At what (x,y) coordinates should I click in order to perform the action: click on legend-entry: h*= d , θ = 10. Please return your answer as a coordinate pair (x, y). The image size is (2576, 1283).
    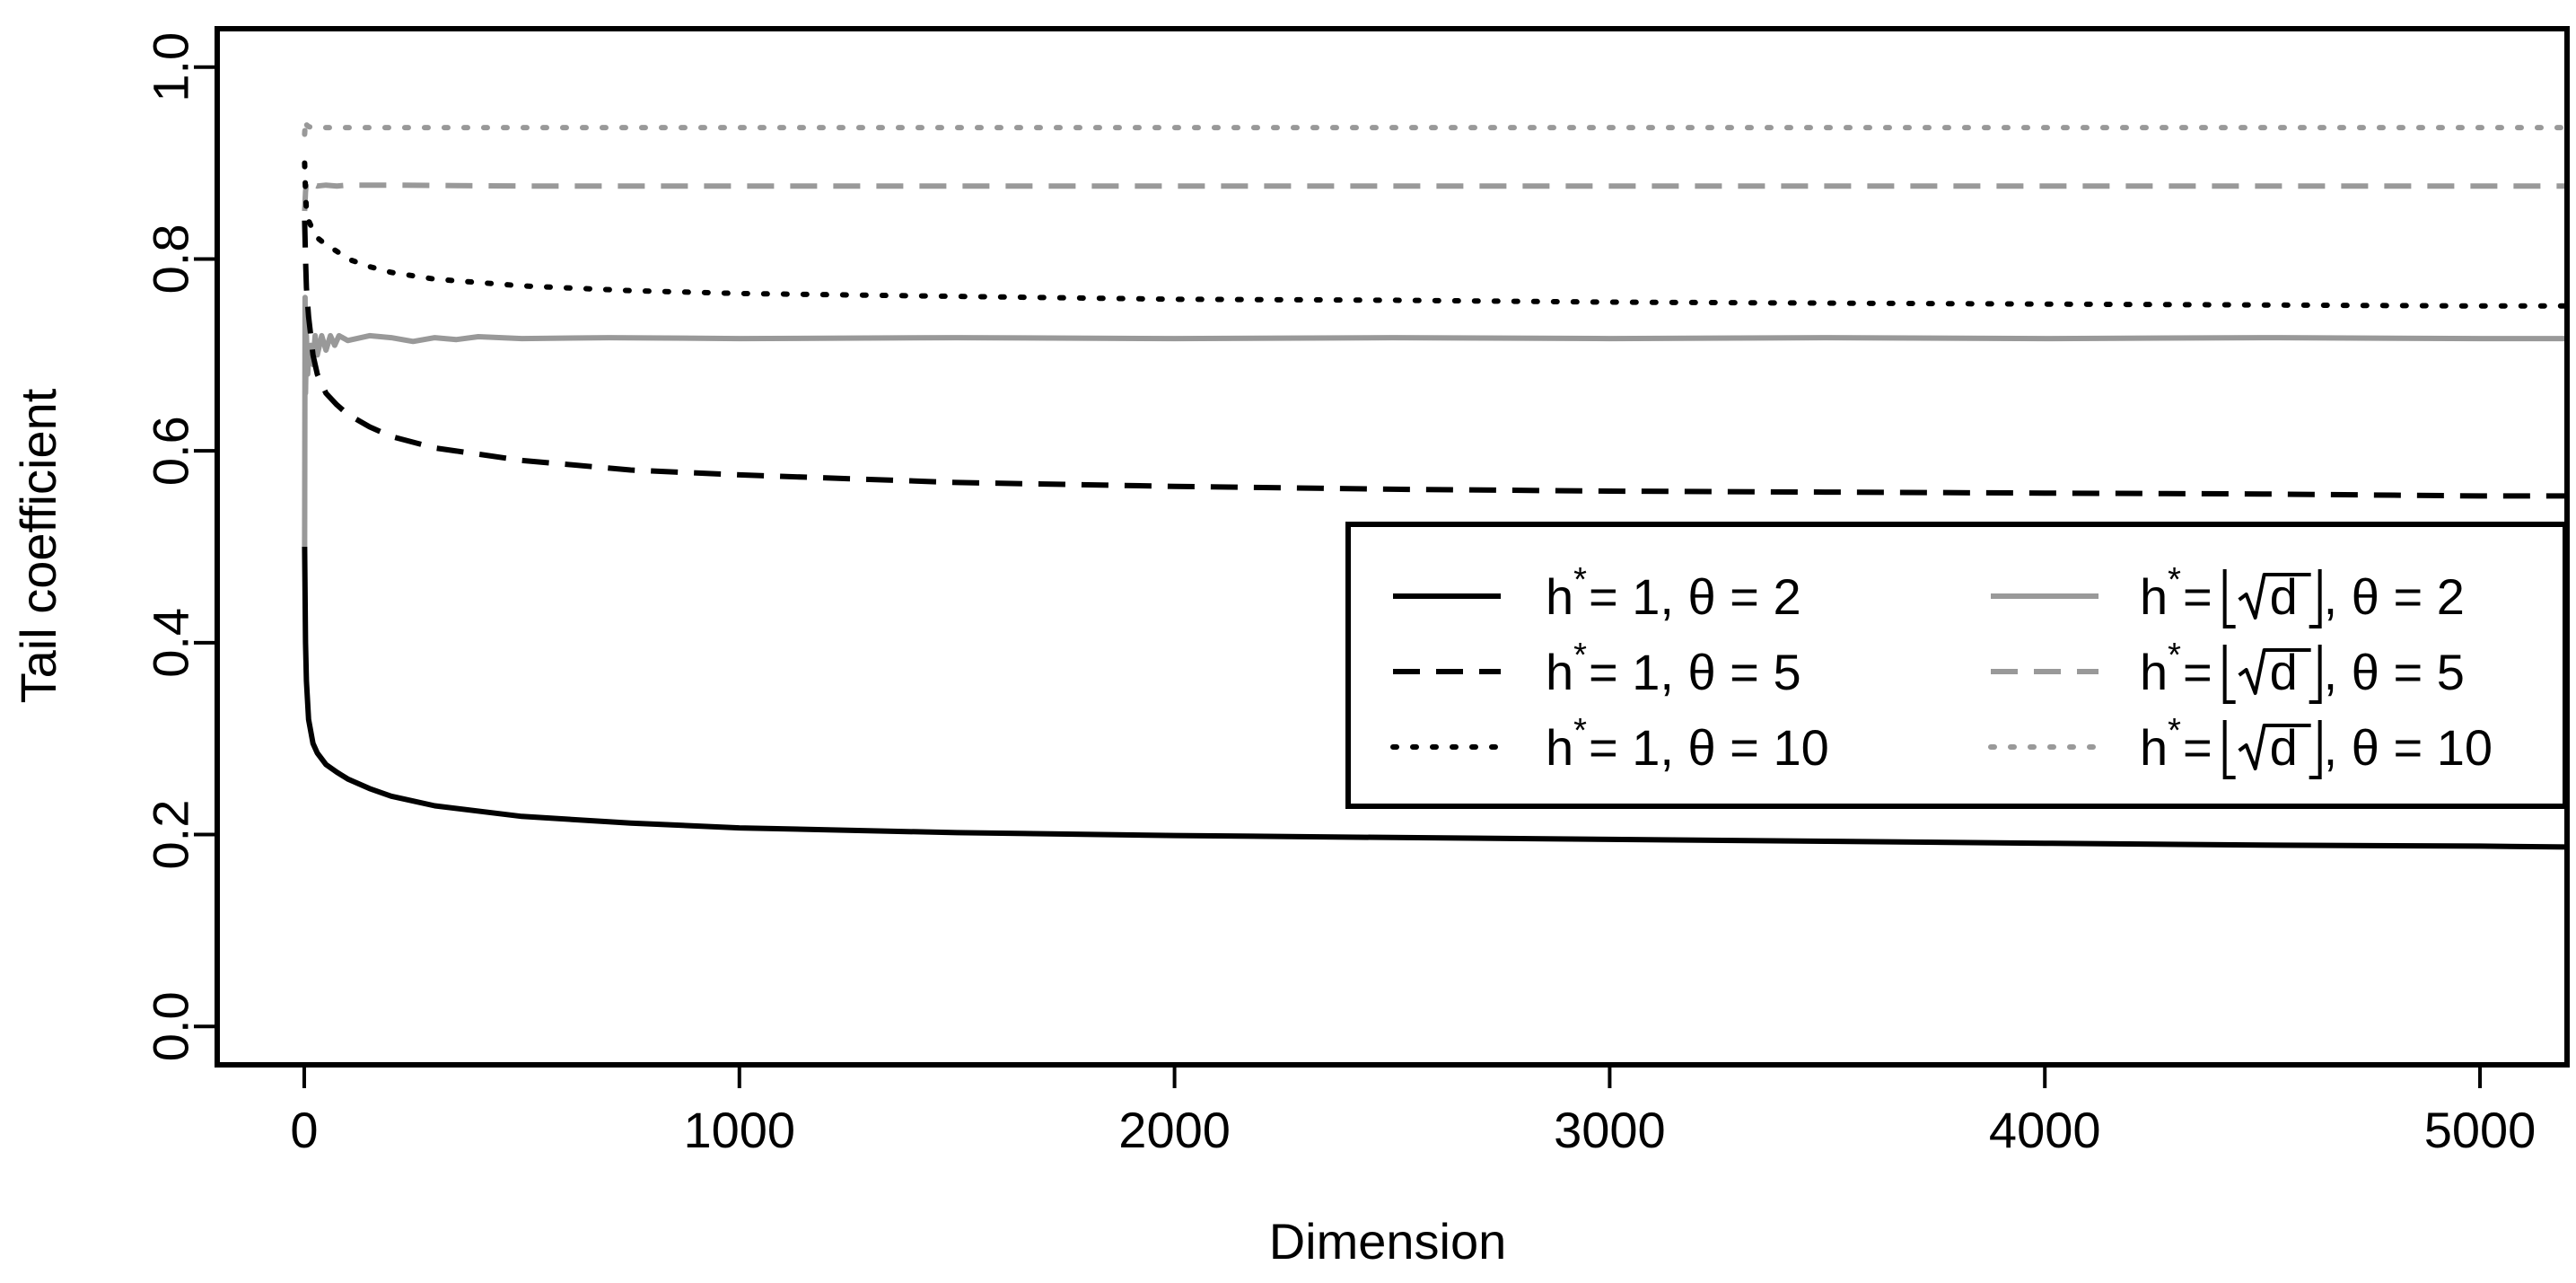
    Looking at the image, I should click on (2316, 745).